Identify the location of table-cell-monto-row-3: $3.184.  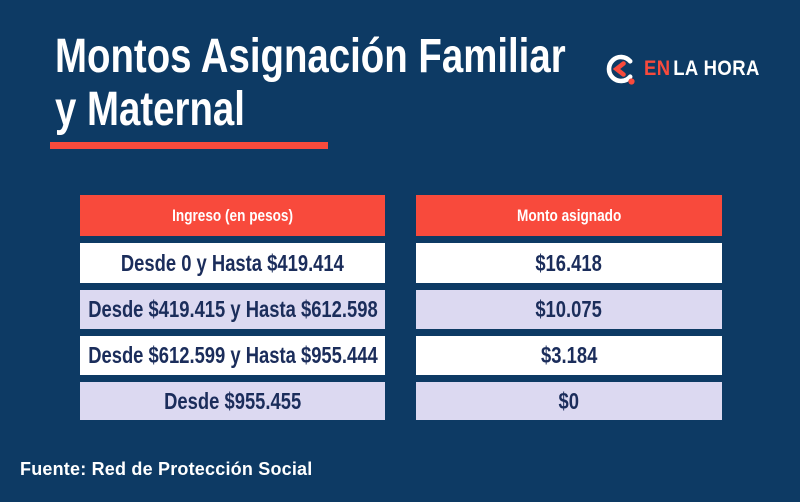
(569, 355).